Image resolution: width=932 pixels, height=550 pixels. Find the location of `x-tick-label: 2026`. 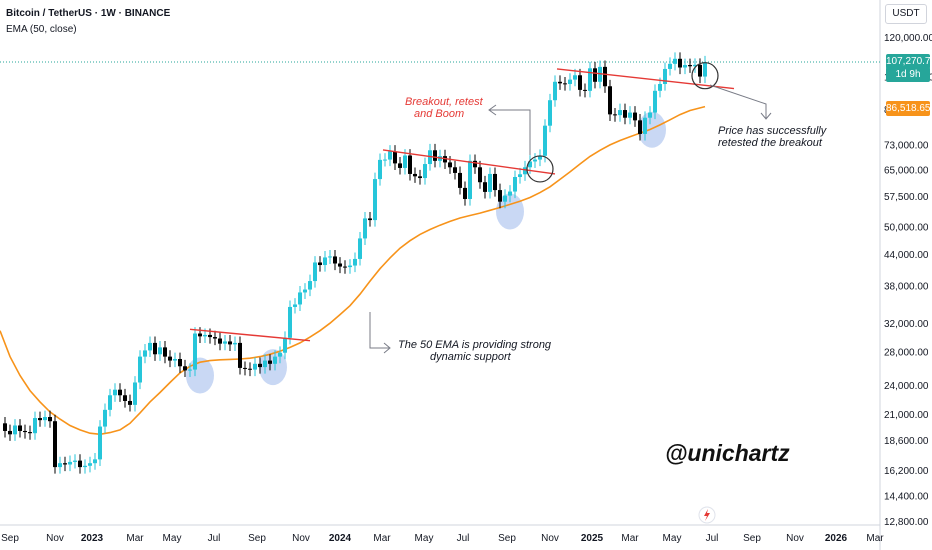

x-tick-label: 2026 is located at coordinates (836, 538).